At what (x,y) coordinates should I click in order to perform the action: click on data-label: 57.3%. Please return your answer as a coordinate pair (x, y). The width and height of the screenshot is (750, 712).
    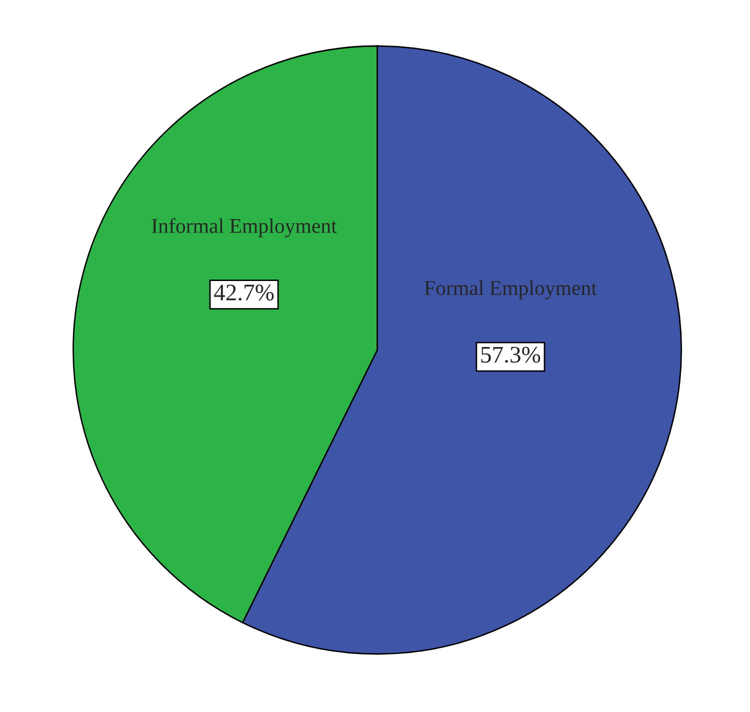
    Looking at the image, I should click on (510, 354).